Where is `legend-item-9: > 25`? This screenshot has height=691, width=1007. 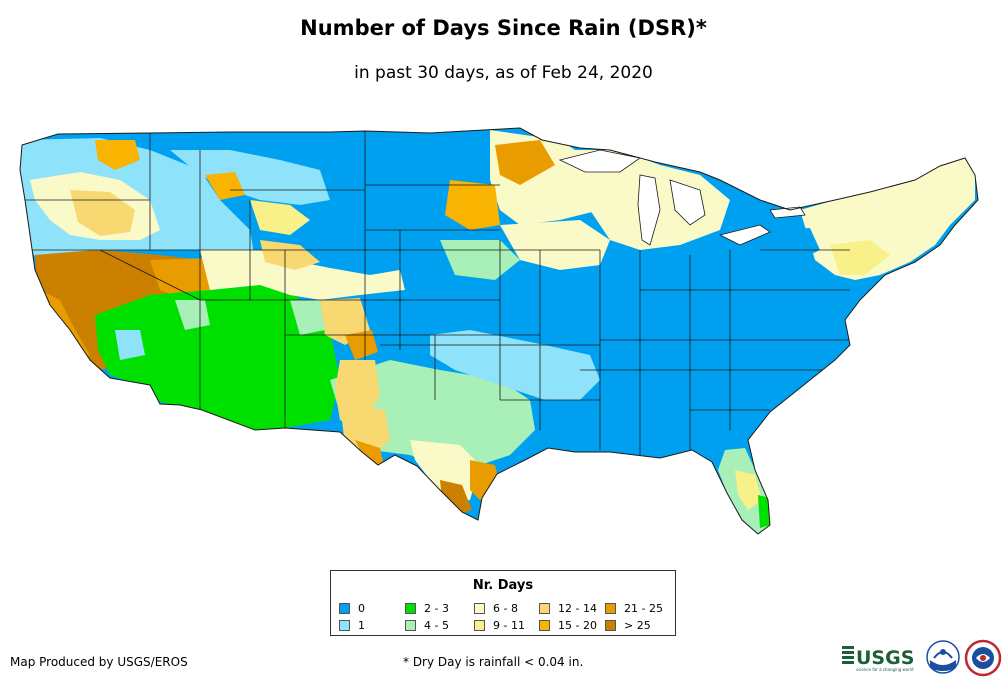 legend-item-9: > 25 is located at coordinates (628, 625).